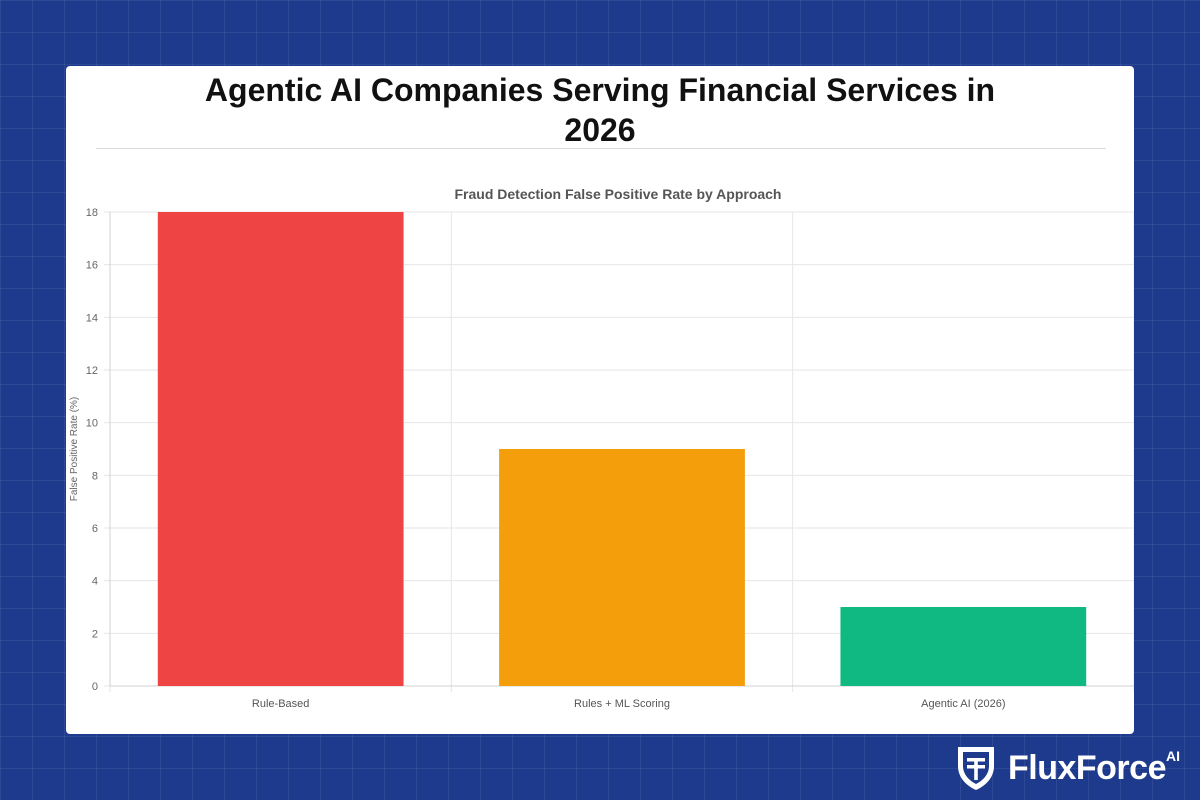  Describe the element at coordinates (92, 266) in the screenshot. I see `y-tick-label: 16` at that location.